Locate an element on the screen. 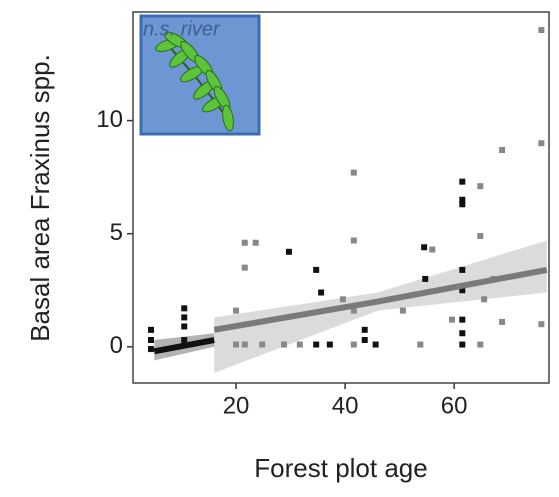 The height and width of the screenshot is (497, 559). y-tick-label: 0 is located at coordinates (116, 345).